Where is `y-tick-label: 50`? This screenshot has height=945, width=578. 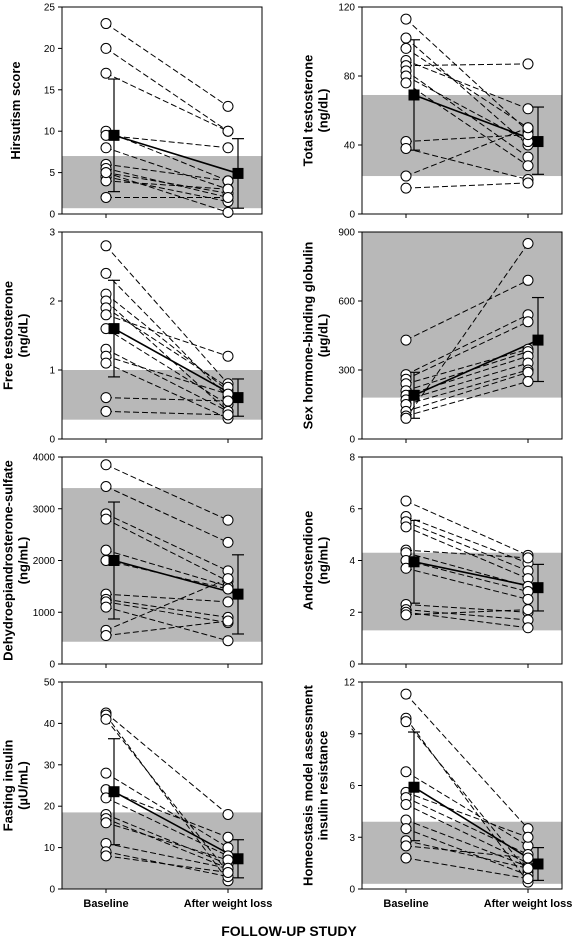 y-tick-label: 50 is located at coordinates (50, 683).